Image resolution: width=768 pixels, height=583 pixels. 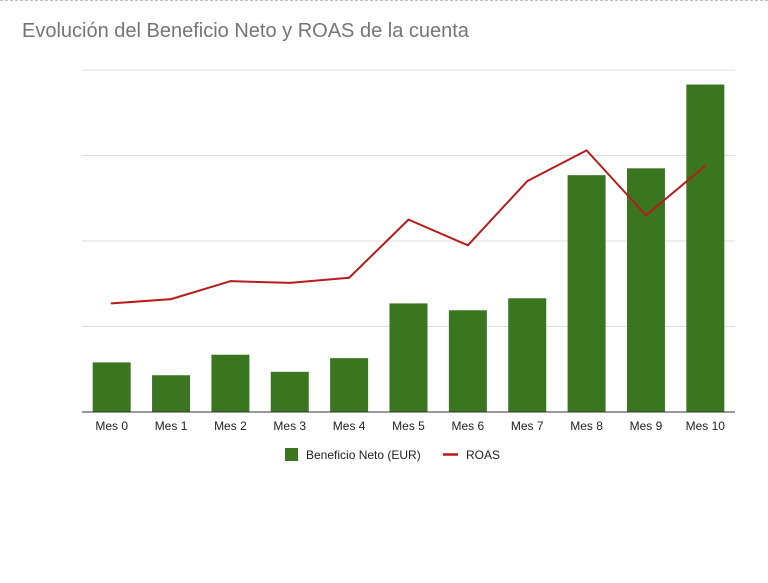 I want to click on x-tick-label: Mes 3, so click(x=289, y=426).